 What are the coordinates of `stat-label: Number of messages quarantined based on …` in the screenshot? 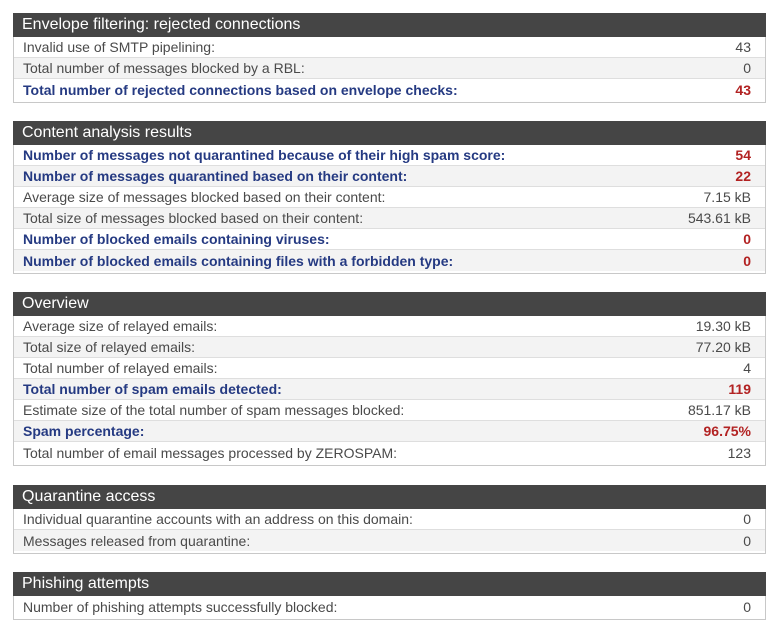 It's located at (215, 176).